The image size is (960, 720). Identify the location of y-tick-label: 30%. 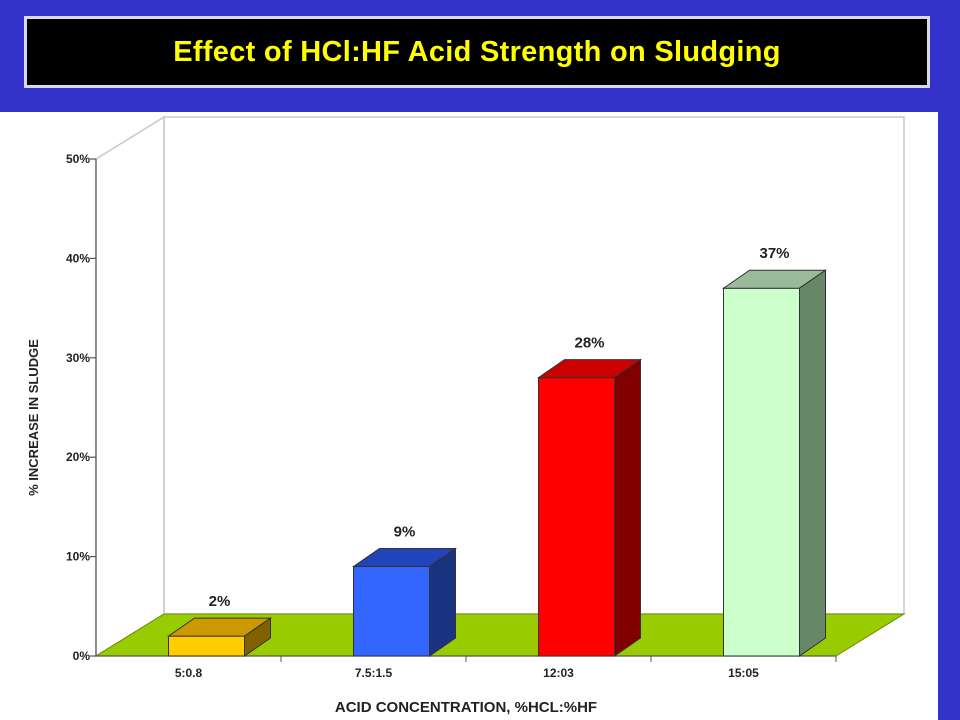
(78, 358).